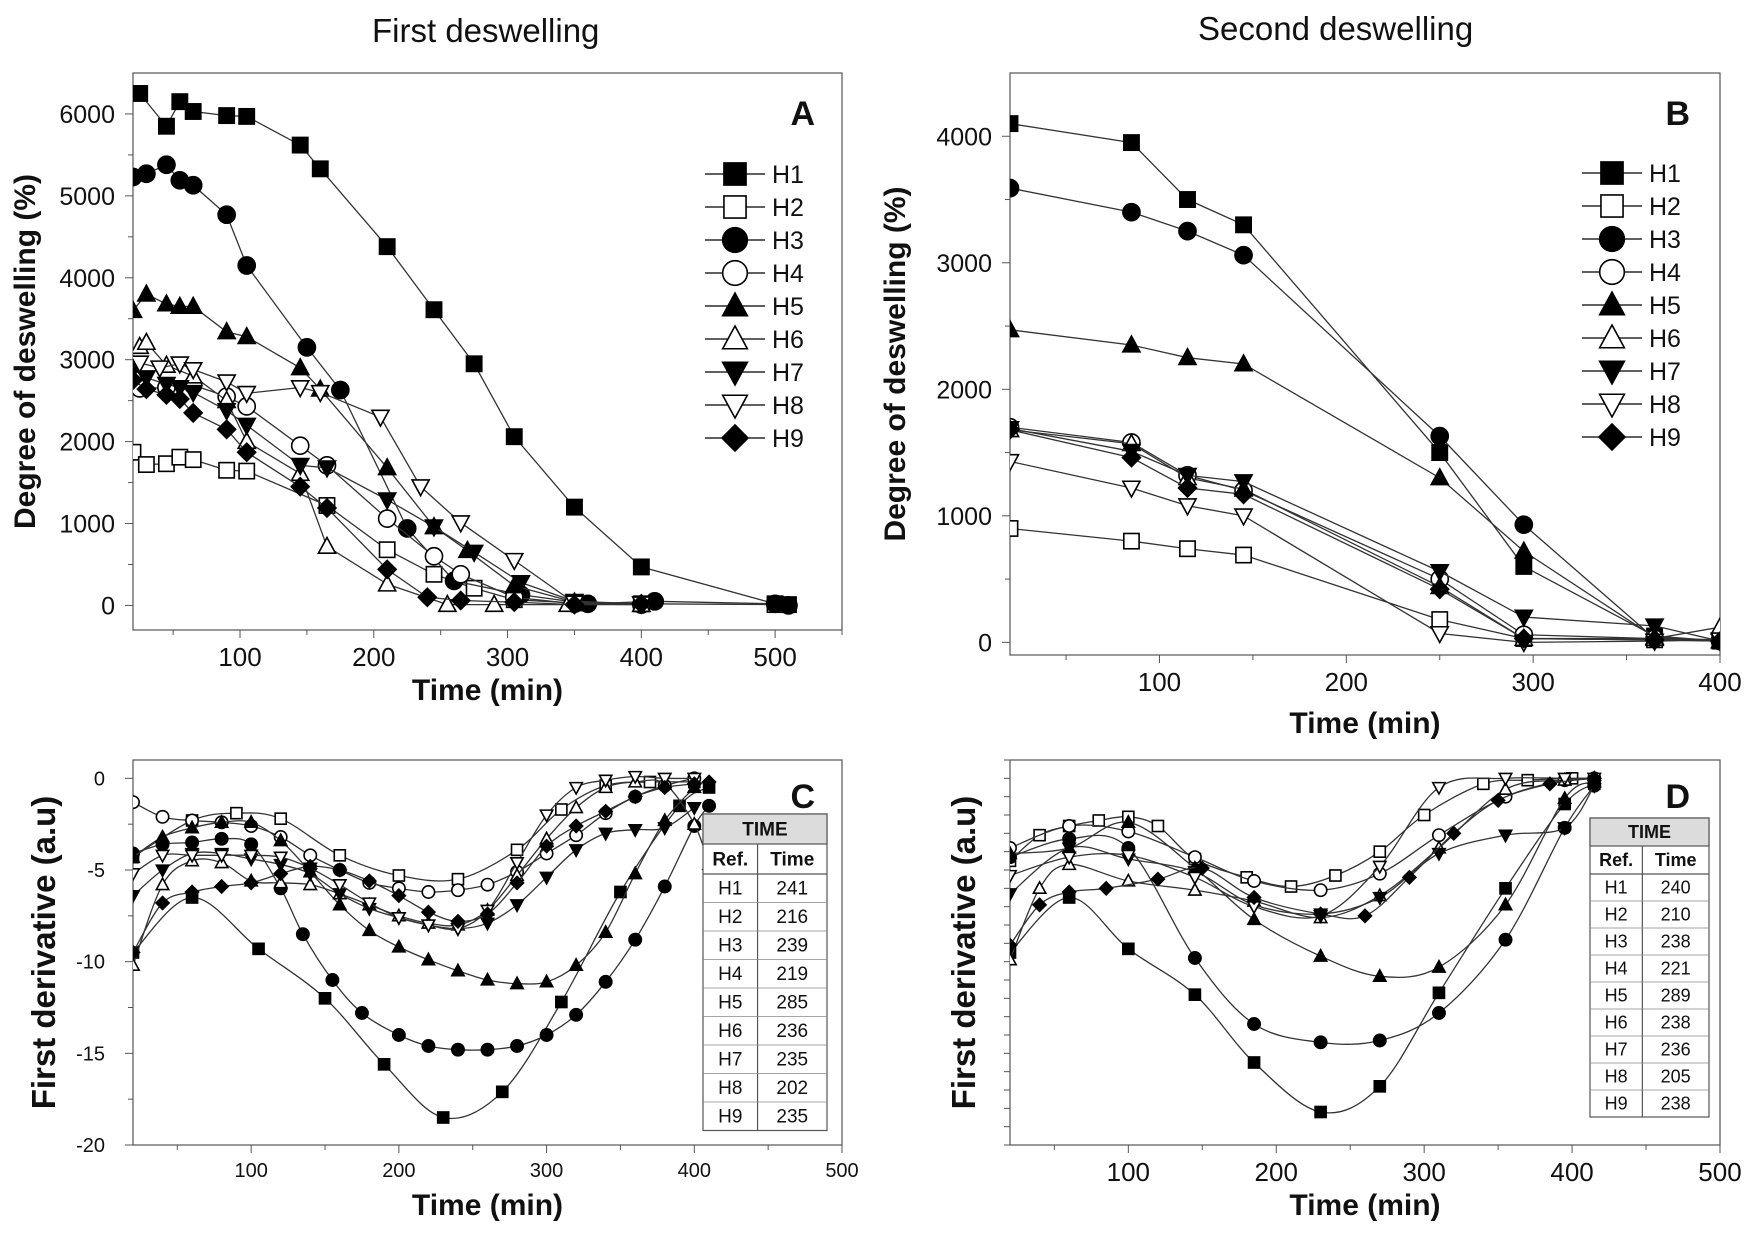 Image resolution: width=1750 pixels, height=1238 pixels. Describe the element at coordinates (730, 917) in the screenshot. I see `table-cell-ref: H2` at that location.